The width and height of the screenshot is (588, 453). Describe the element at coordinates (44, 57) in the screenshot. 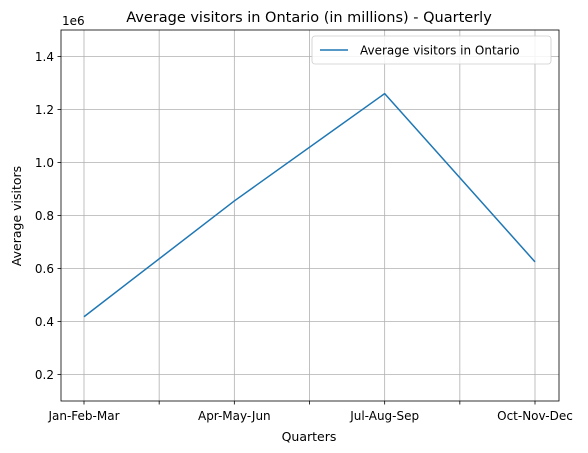

I see `y-tick-label: 1.4` at that location.